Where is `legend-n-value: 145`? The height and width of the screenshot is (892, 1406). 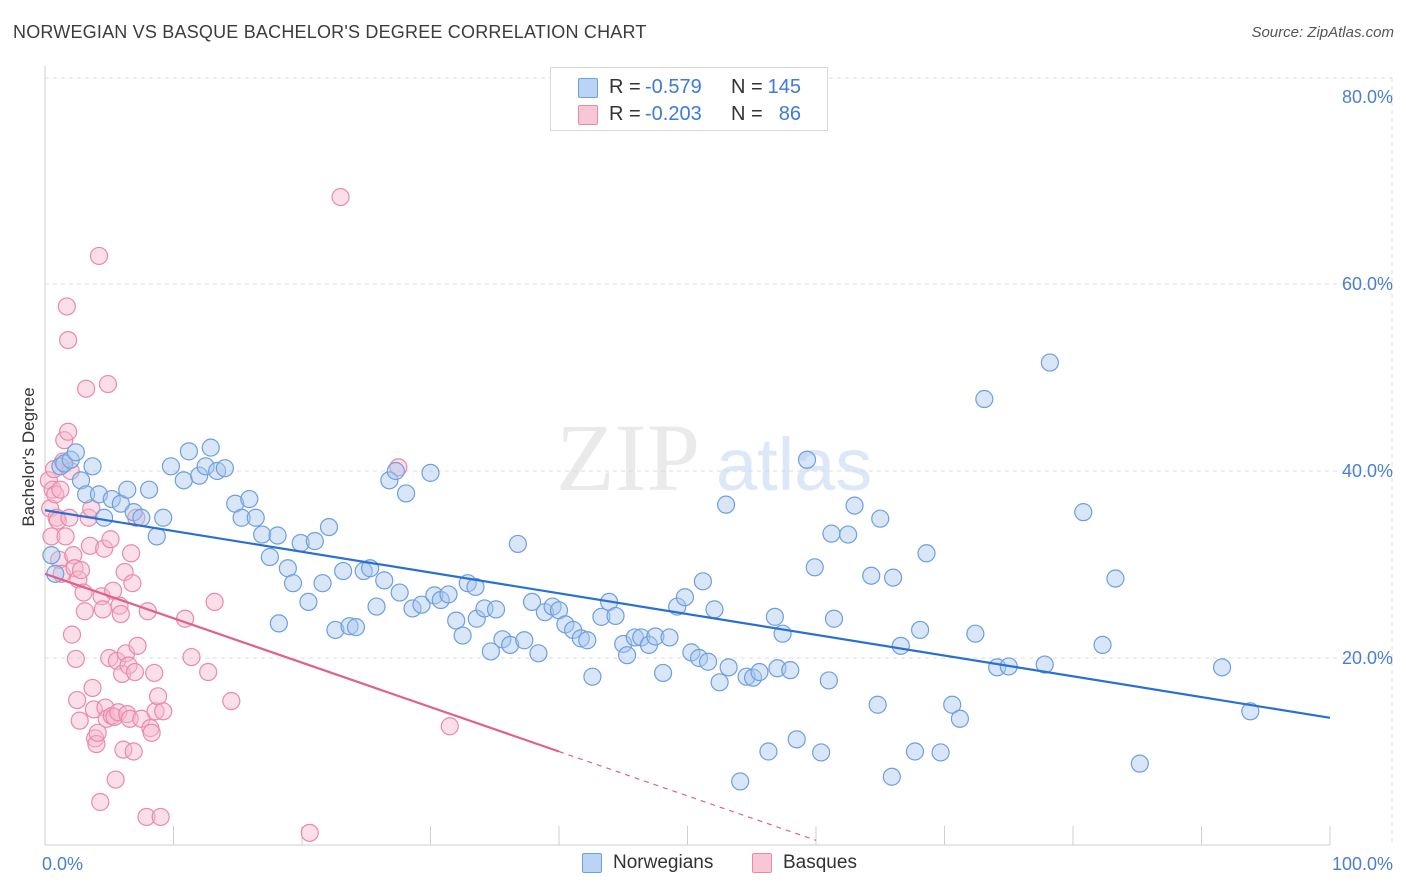
legend-n-value: 145 is located at coordinates (784, 87).